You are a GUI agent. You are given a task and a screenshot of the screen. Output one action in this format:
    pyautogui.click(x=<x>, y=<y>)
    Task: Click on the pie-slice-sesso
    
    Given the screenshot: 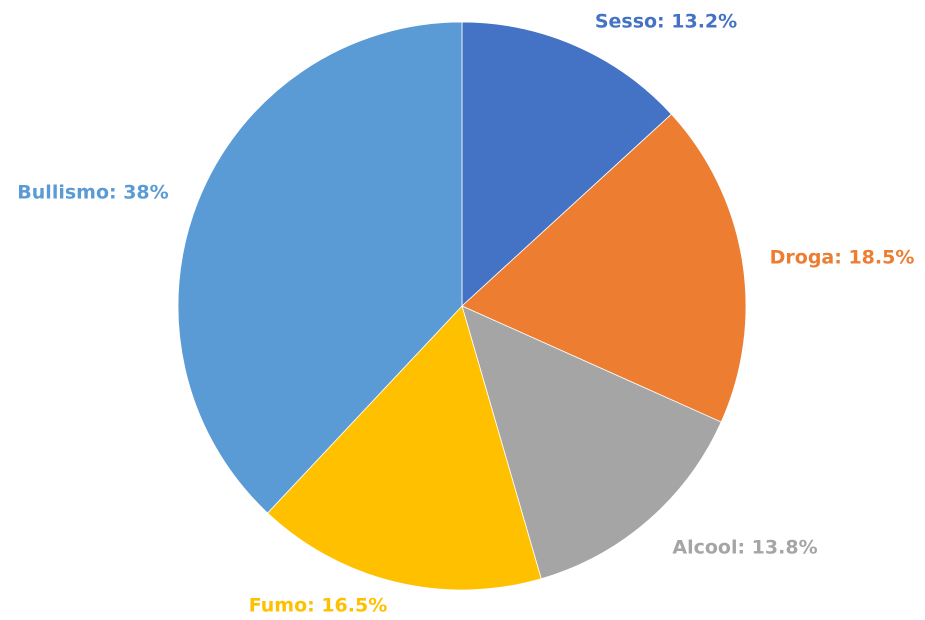 What is the action you would take?
    pyautogui.click(x=567, y=164)
    